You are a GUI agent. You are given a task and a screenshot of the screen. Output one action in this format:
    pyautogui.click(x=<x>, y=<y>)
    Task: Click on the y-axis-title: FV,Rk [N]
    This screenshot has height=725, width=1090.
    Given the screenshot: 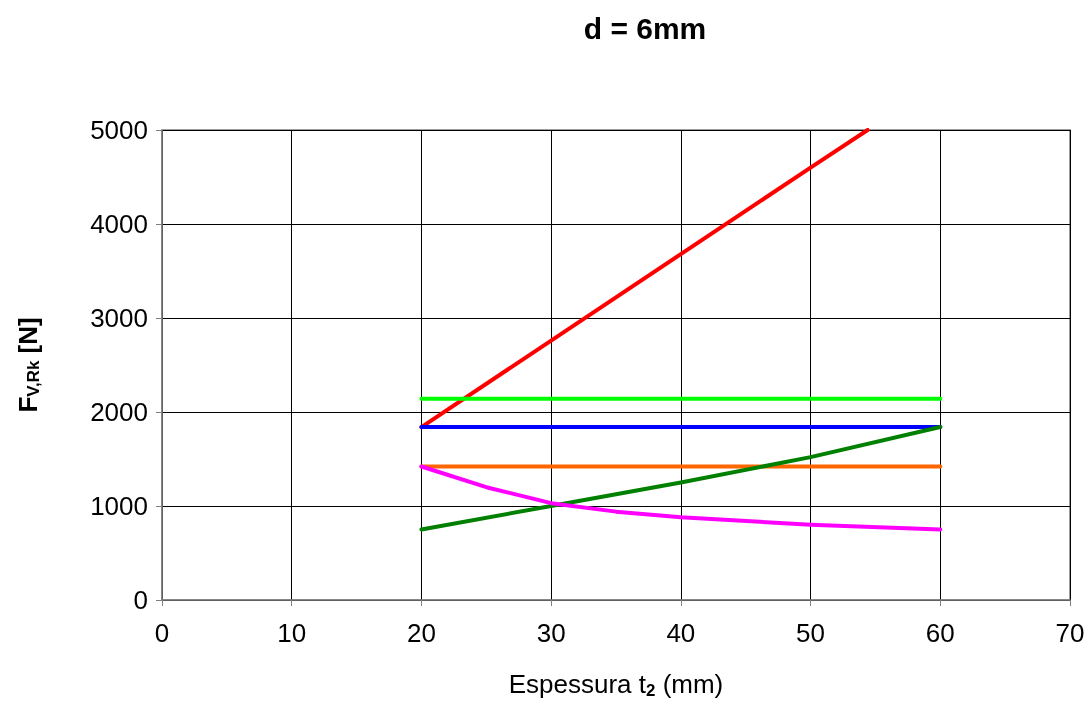 What is the action you would take?
    pyautogui.click(x=27, y=365)
    